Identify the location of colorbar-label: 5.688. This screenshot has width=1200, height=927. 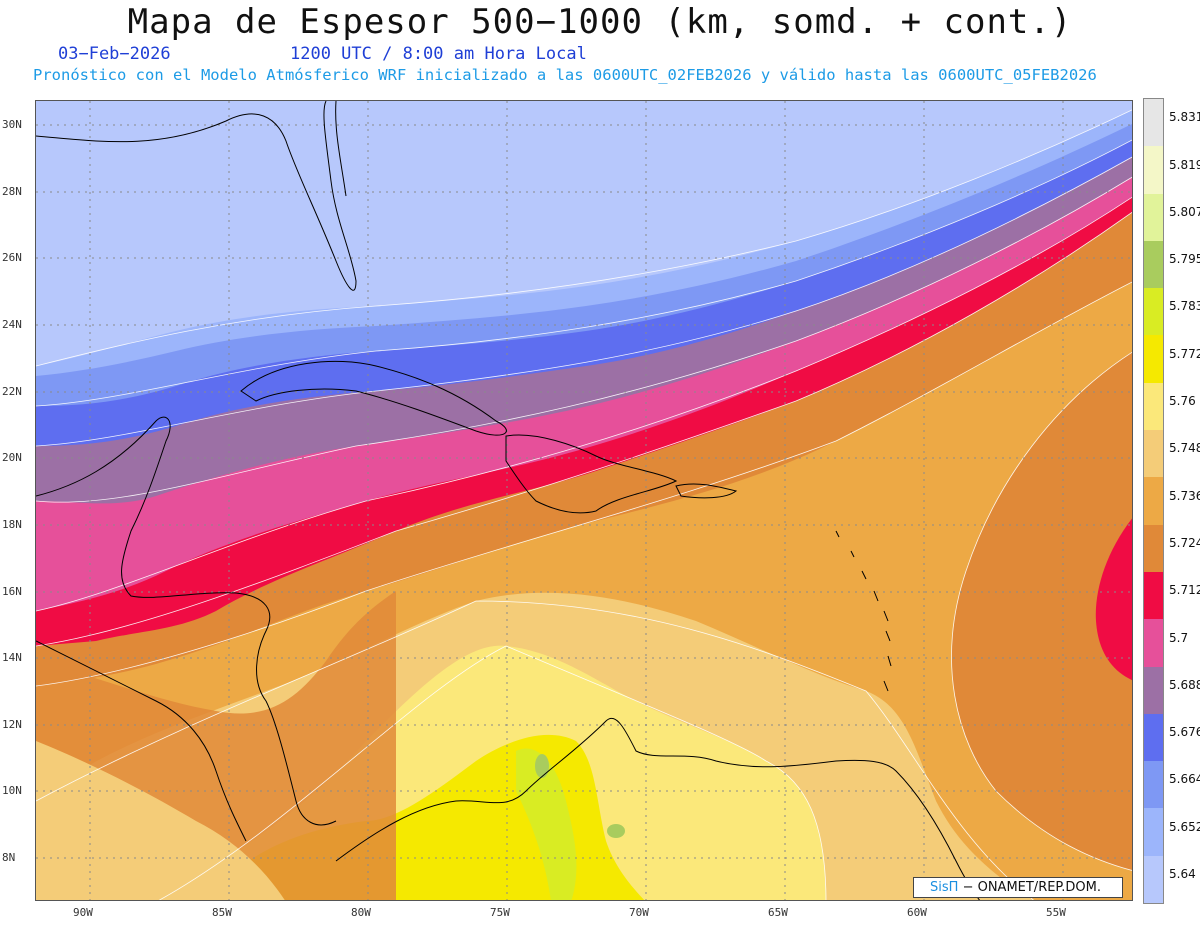
(1184, 684).